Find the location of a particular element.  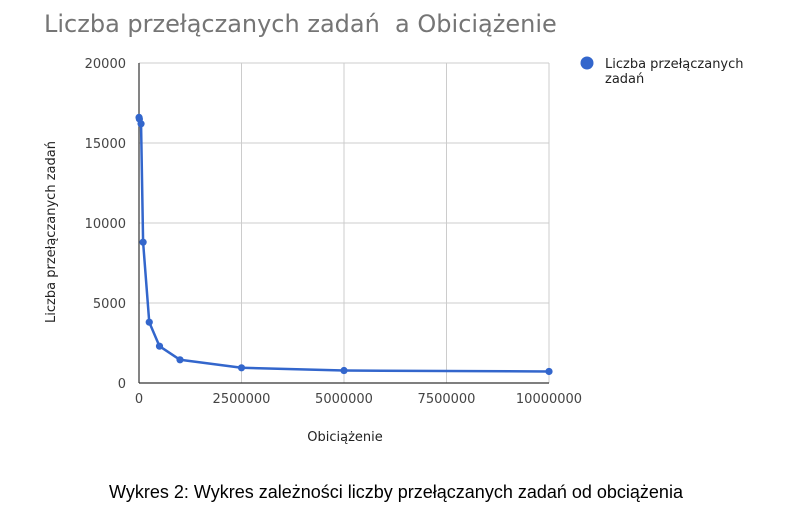

legend-label: Liczba przełączanych is located at coordinates (674, 64).